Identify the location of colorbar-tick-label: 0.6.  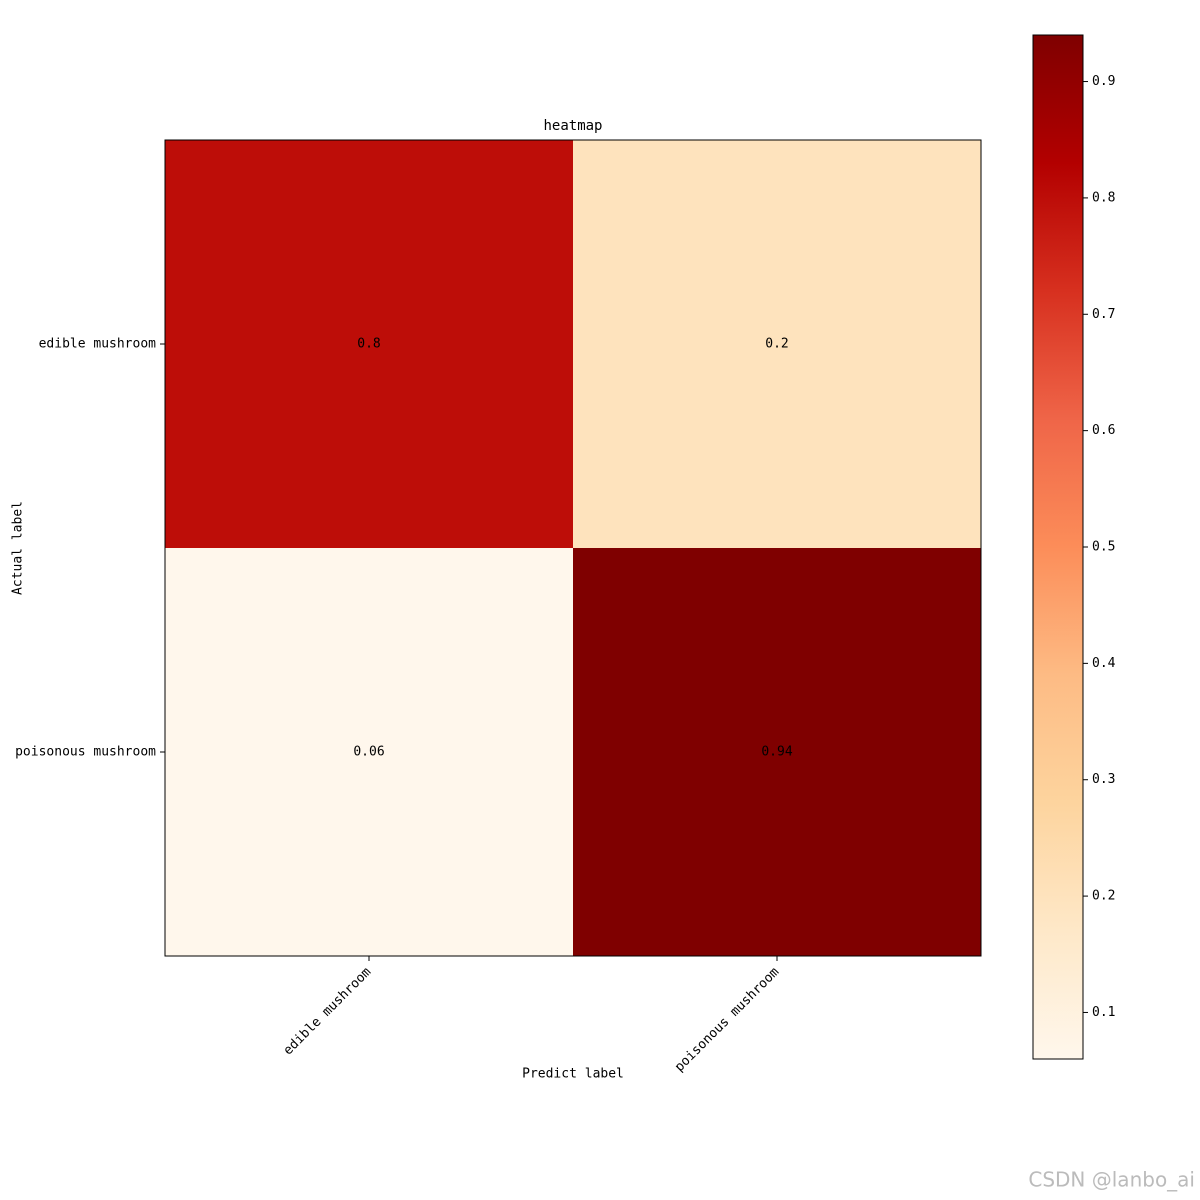
(1103, 430).